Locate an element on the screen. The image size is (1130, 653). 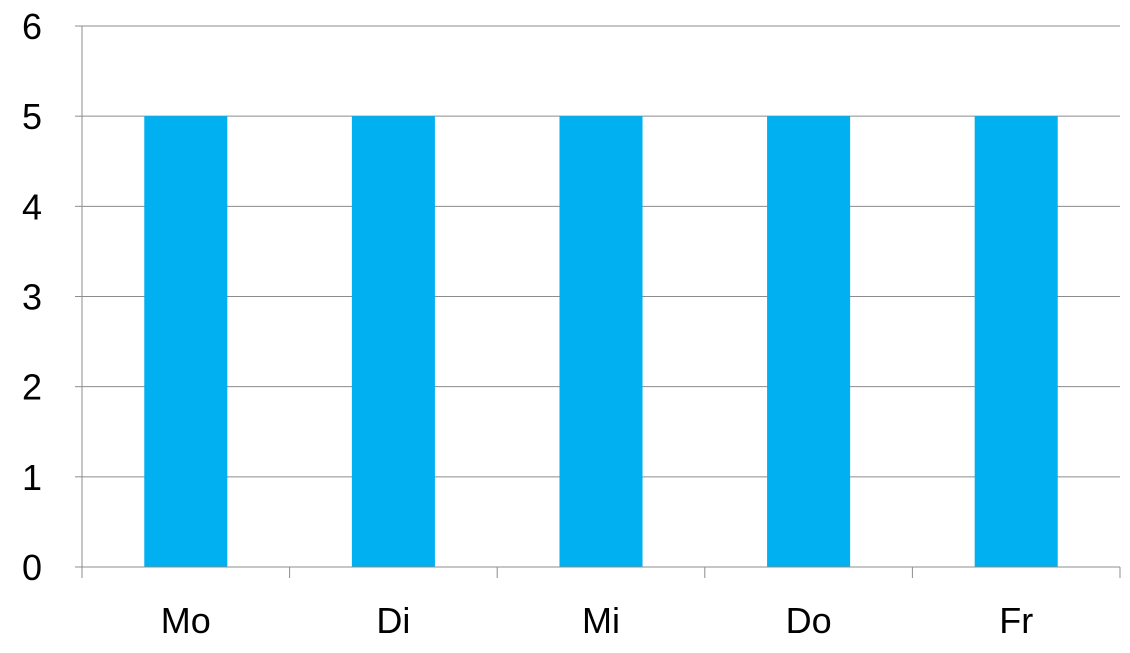
y-tick-label: 6 is located at coordinates (32, 26).